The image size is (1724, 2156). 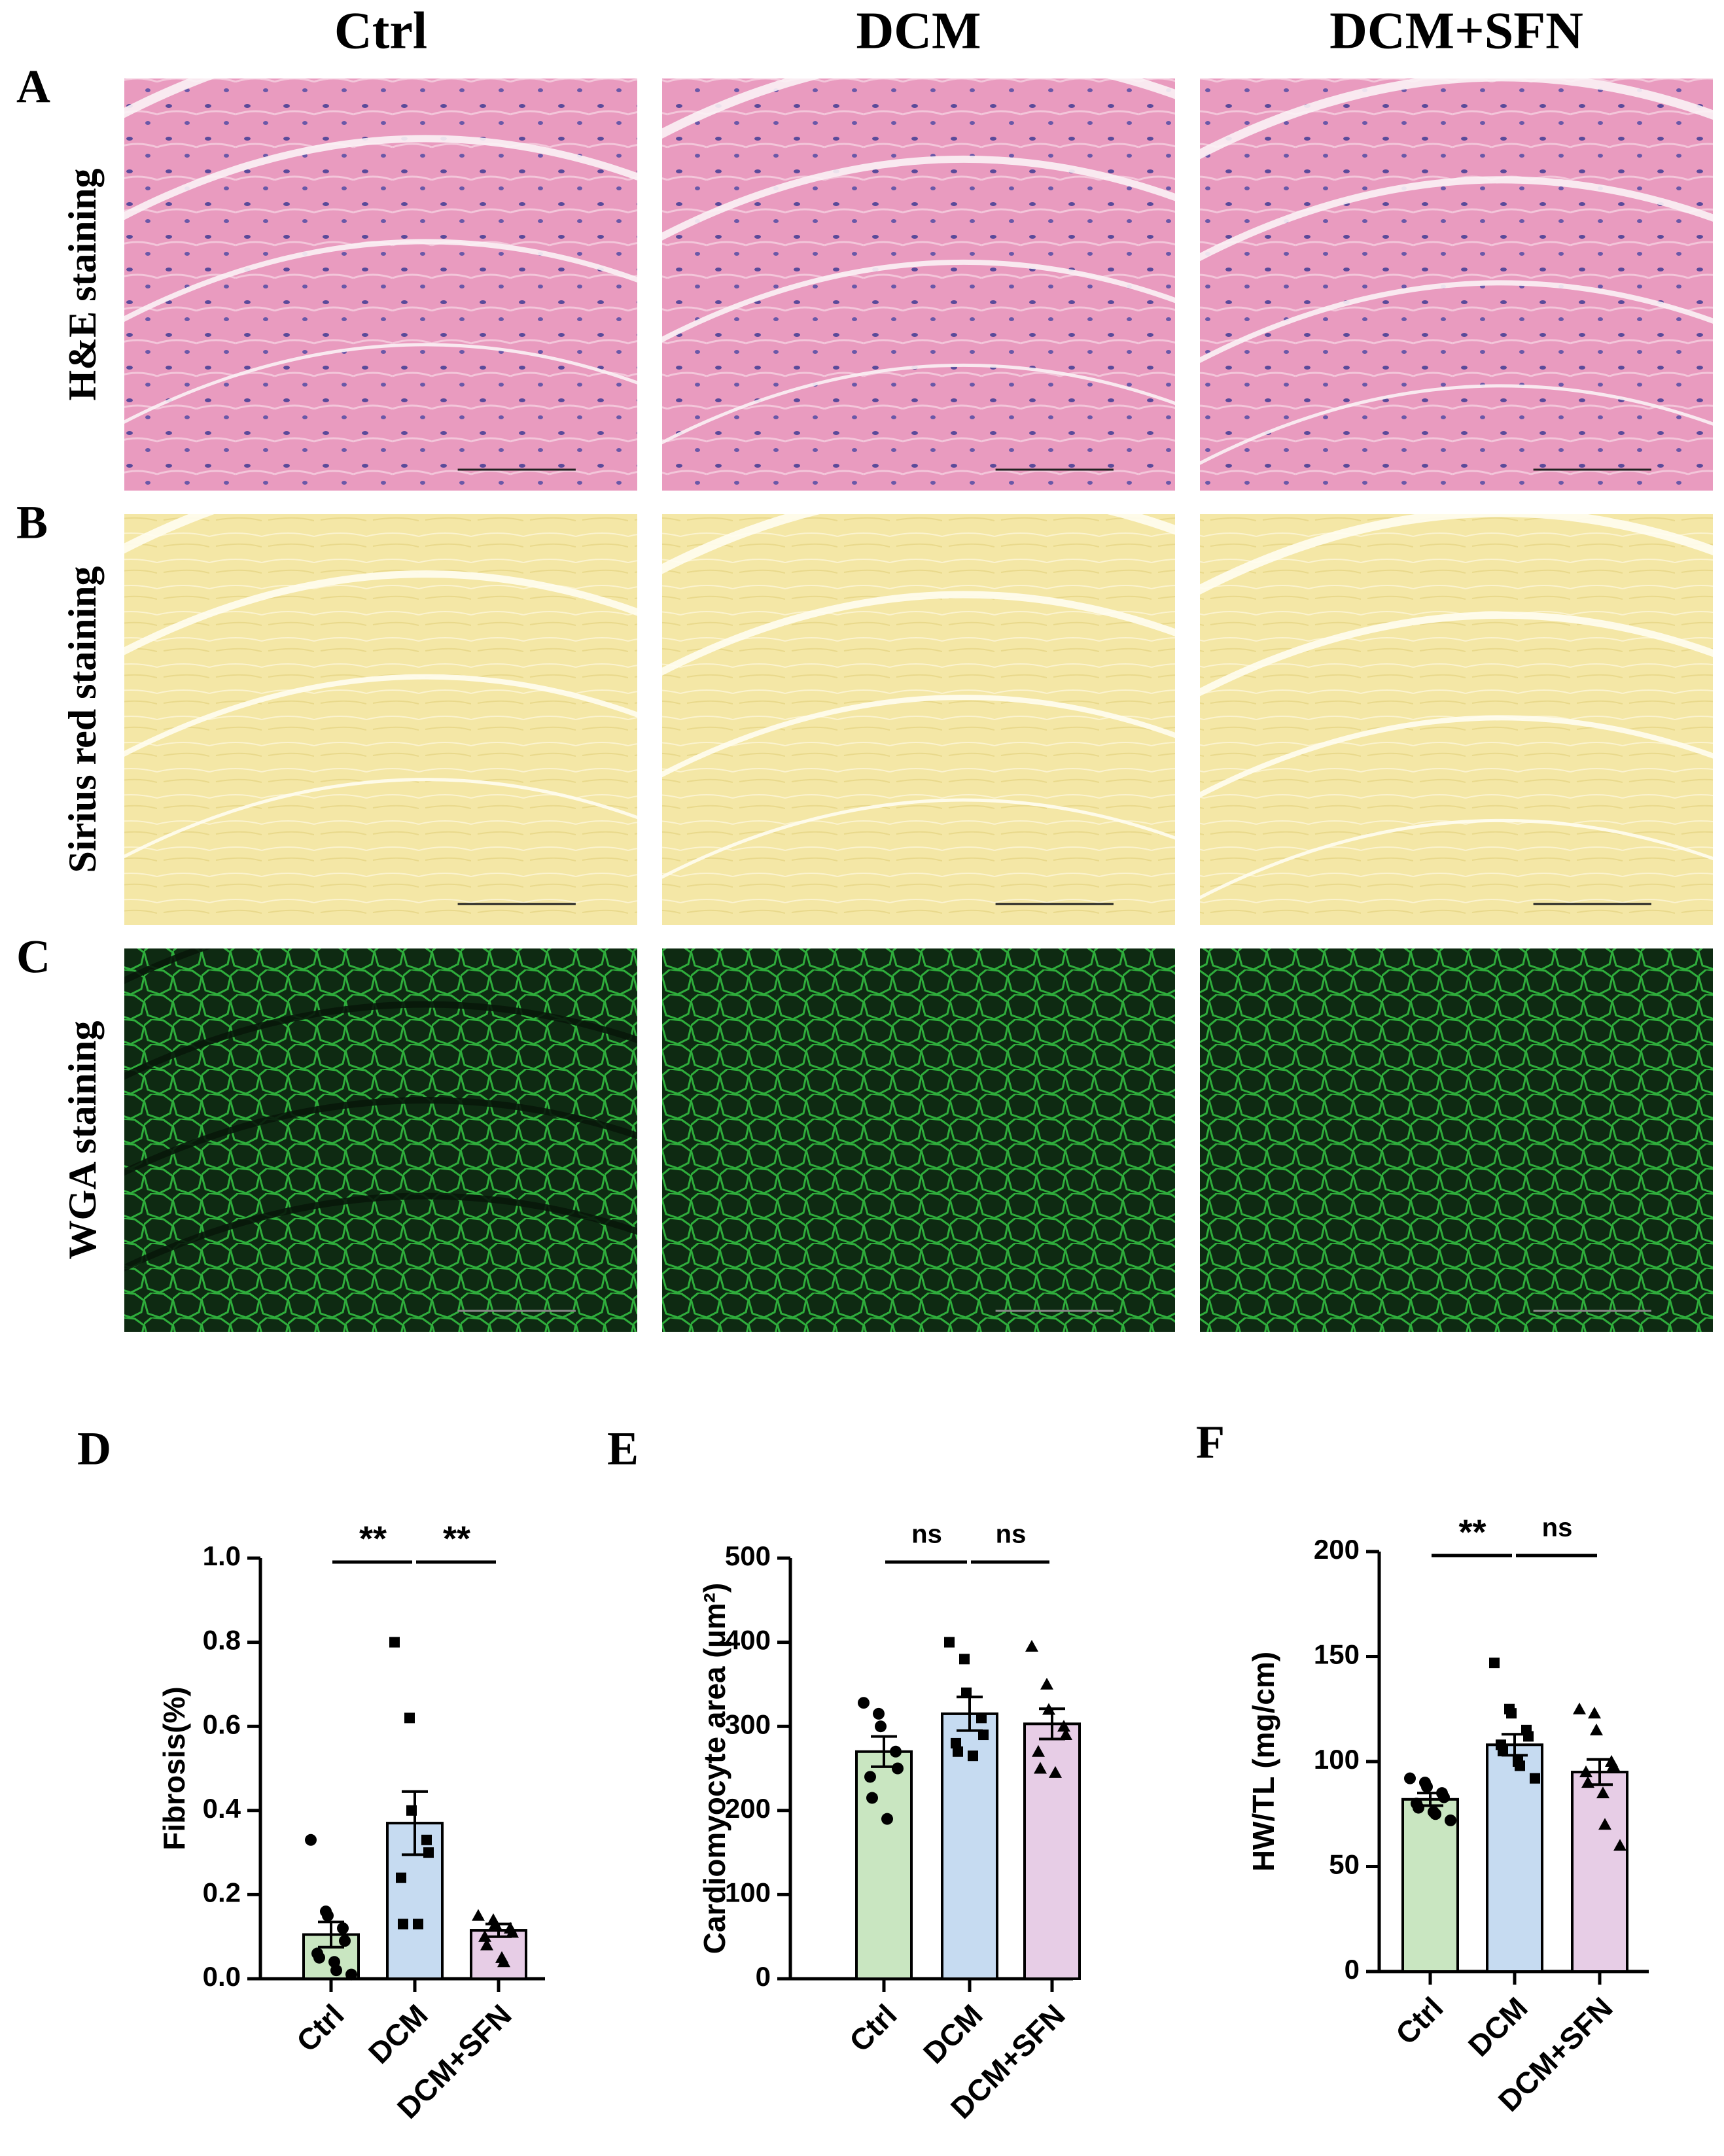 I want to click on y-tick-label: 0.2, so click(x=222, y=1892).